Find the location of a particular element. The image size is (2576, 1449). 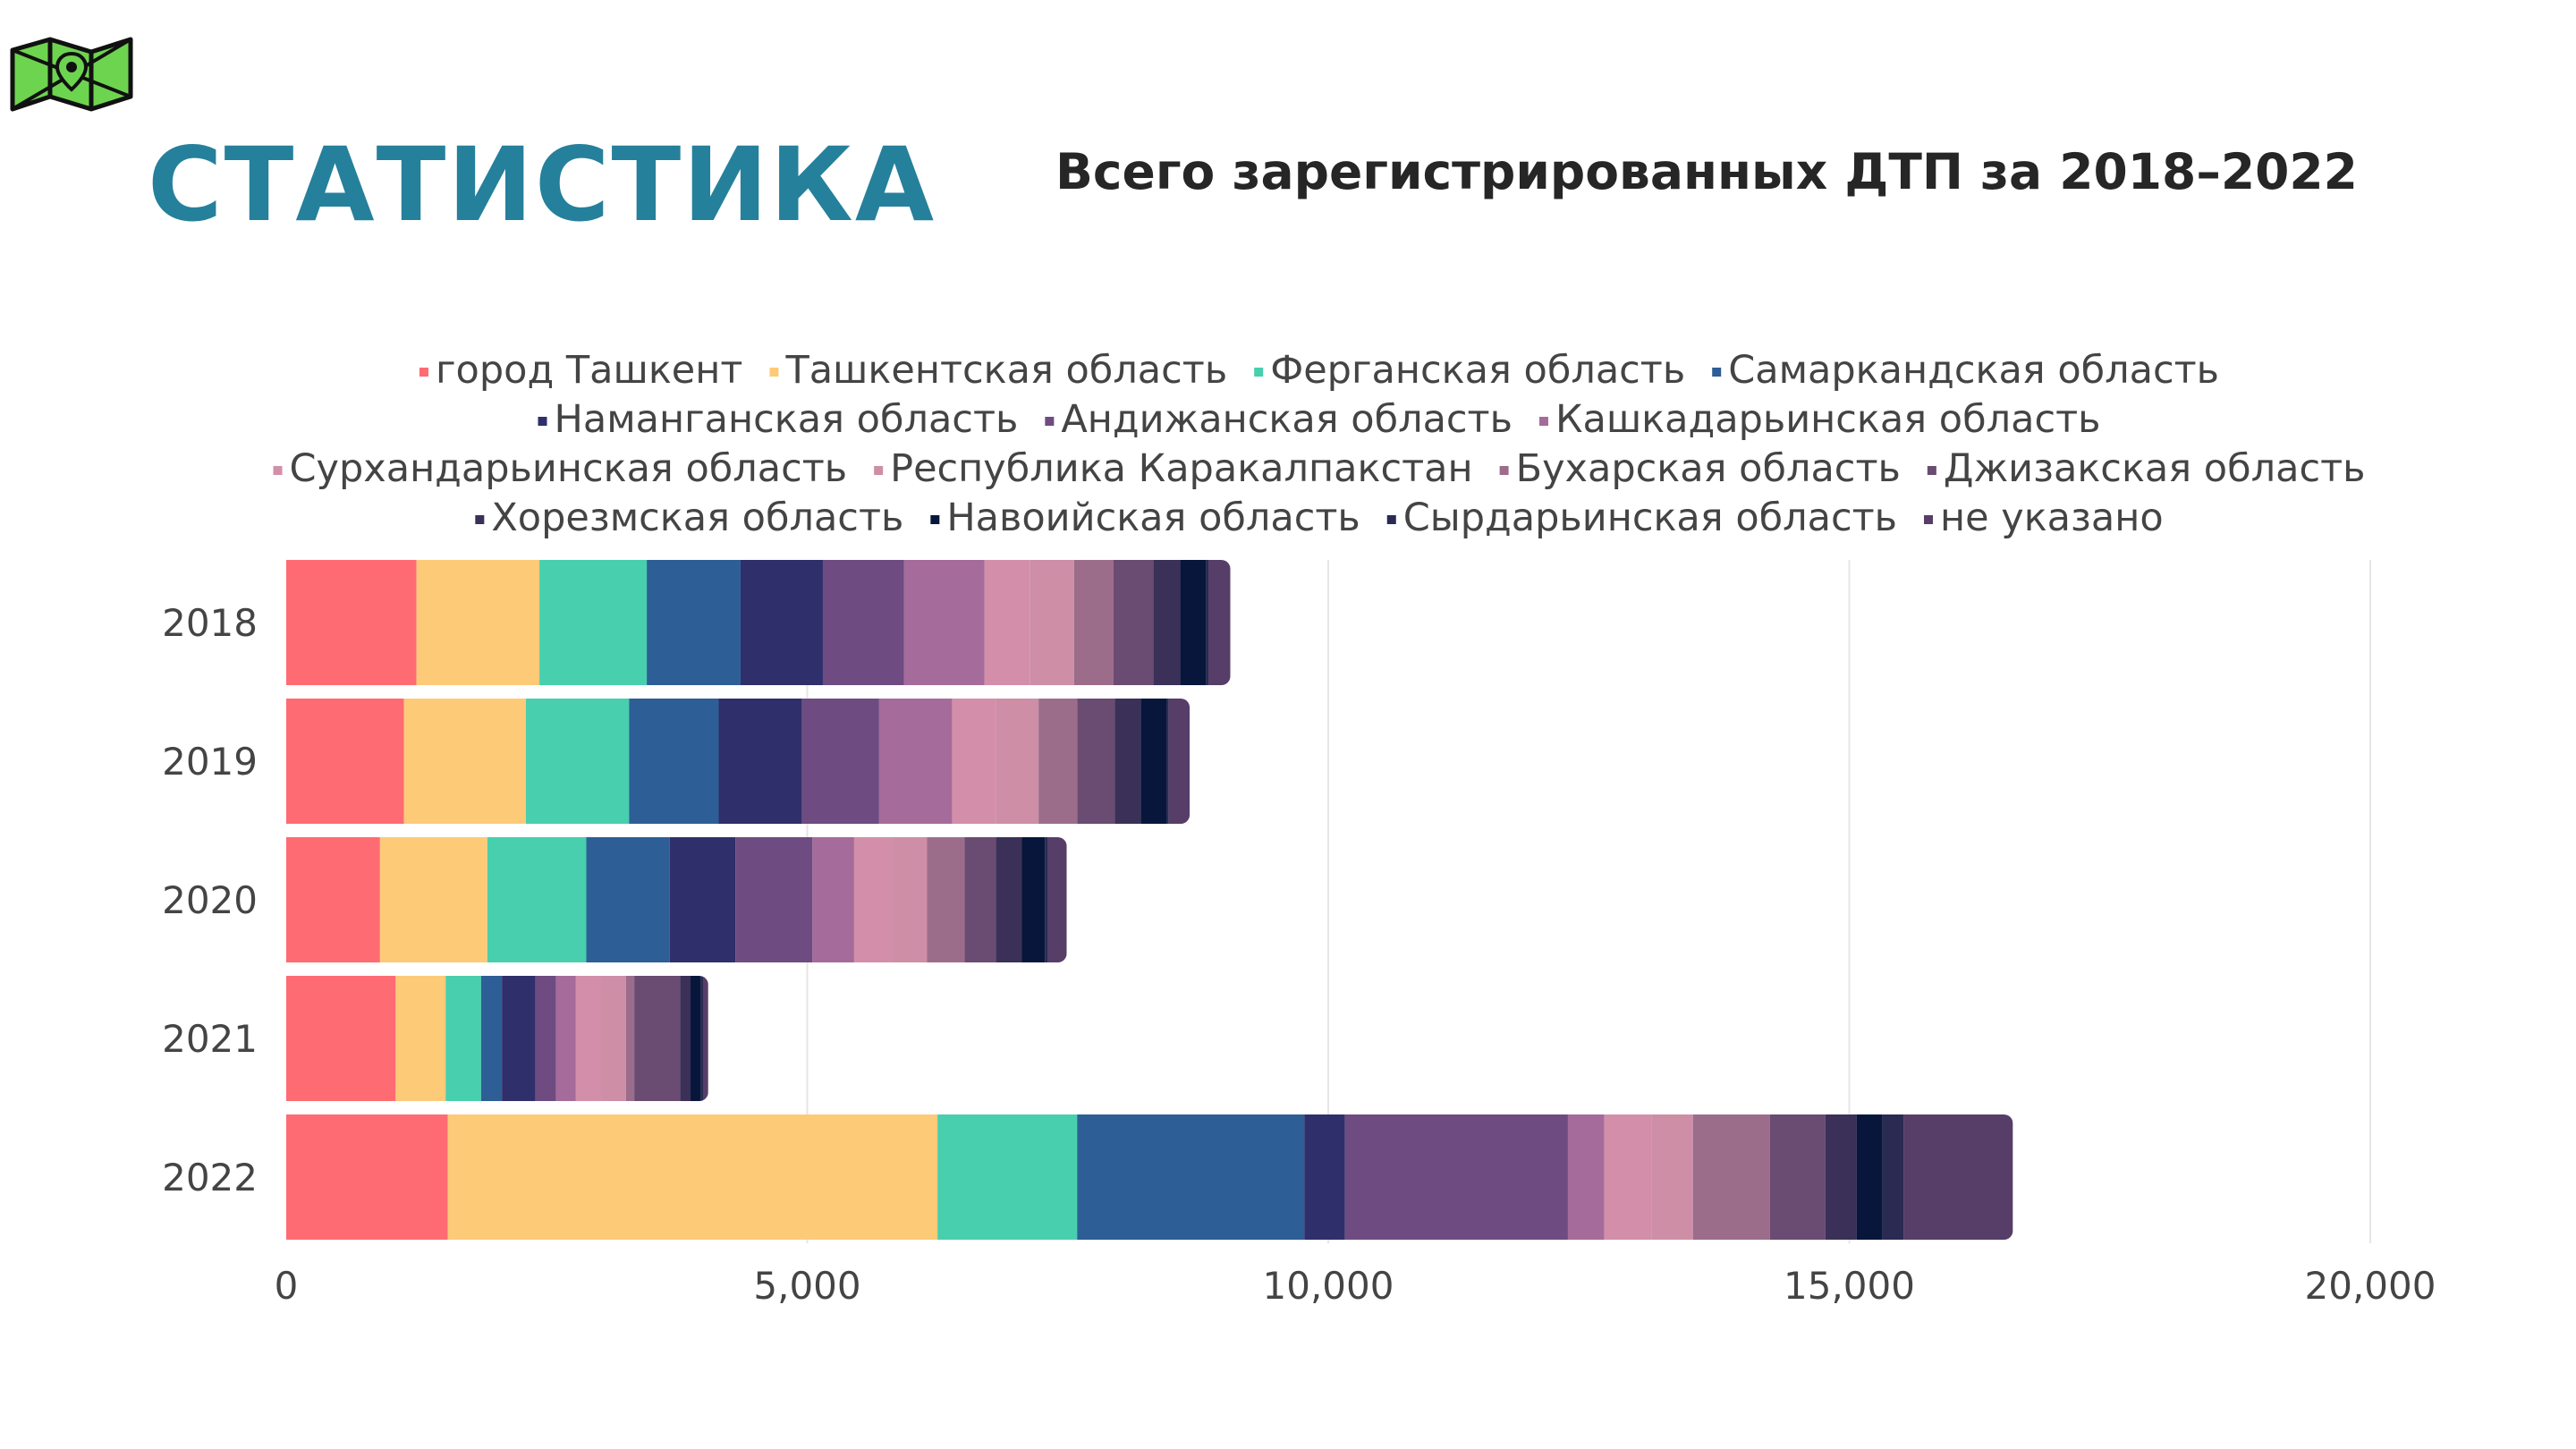

legend-item: Андижанская область is located at coordinates (1279, 419).